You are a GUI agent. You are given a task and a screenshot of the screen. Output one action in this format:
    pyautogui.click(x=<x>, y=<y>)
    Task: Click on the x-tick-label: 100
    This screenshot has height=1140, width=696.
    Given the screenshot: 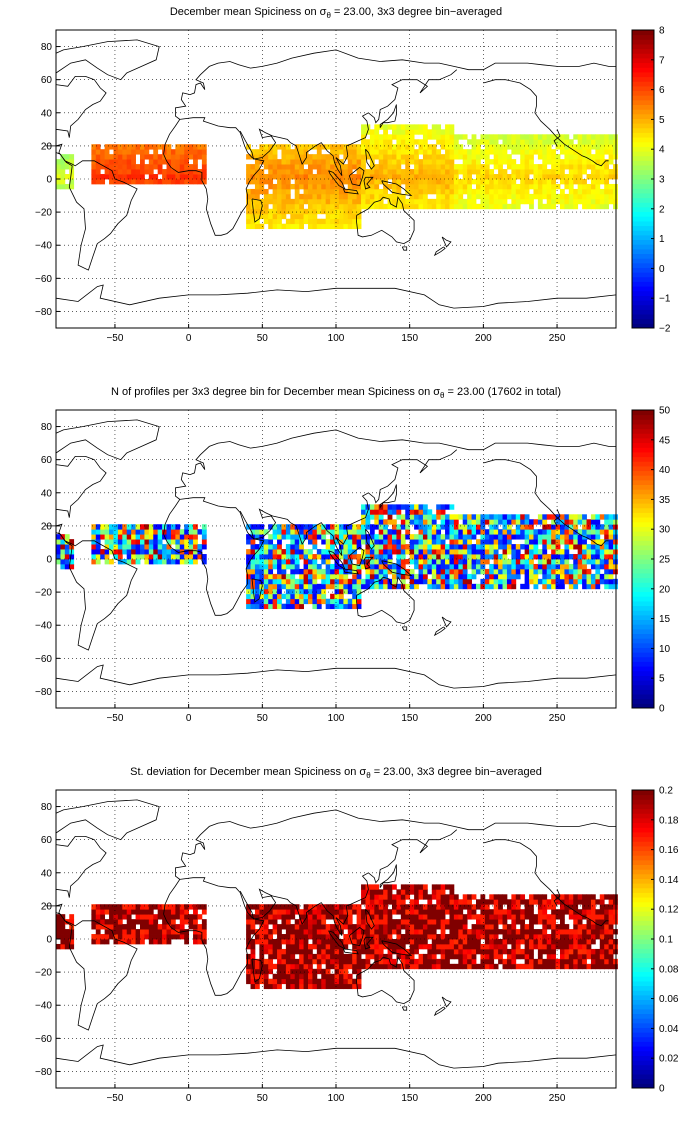 What is the action you would take?
    pyautogui.click(x=336, y=1098)
    